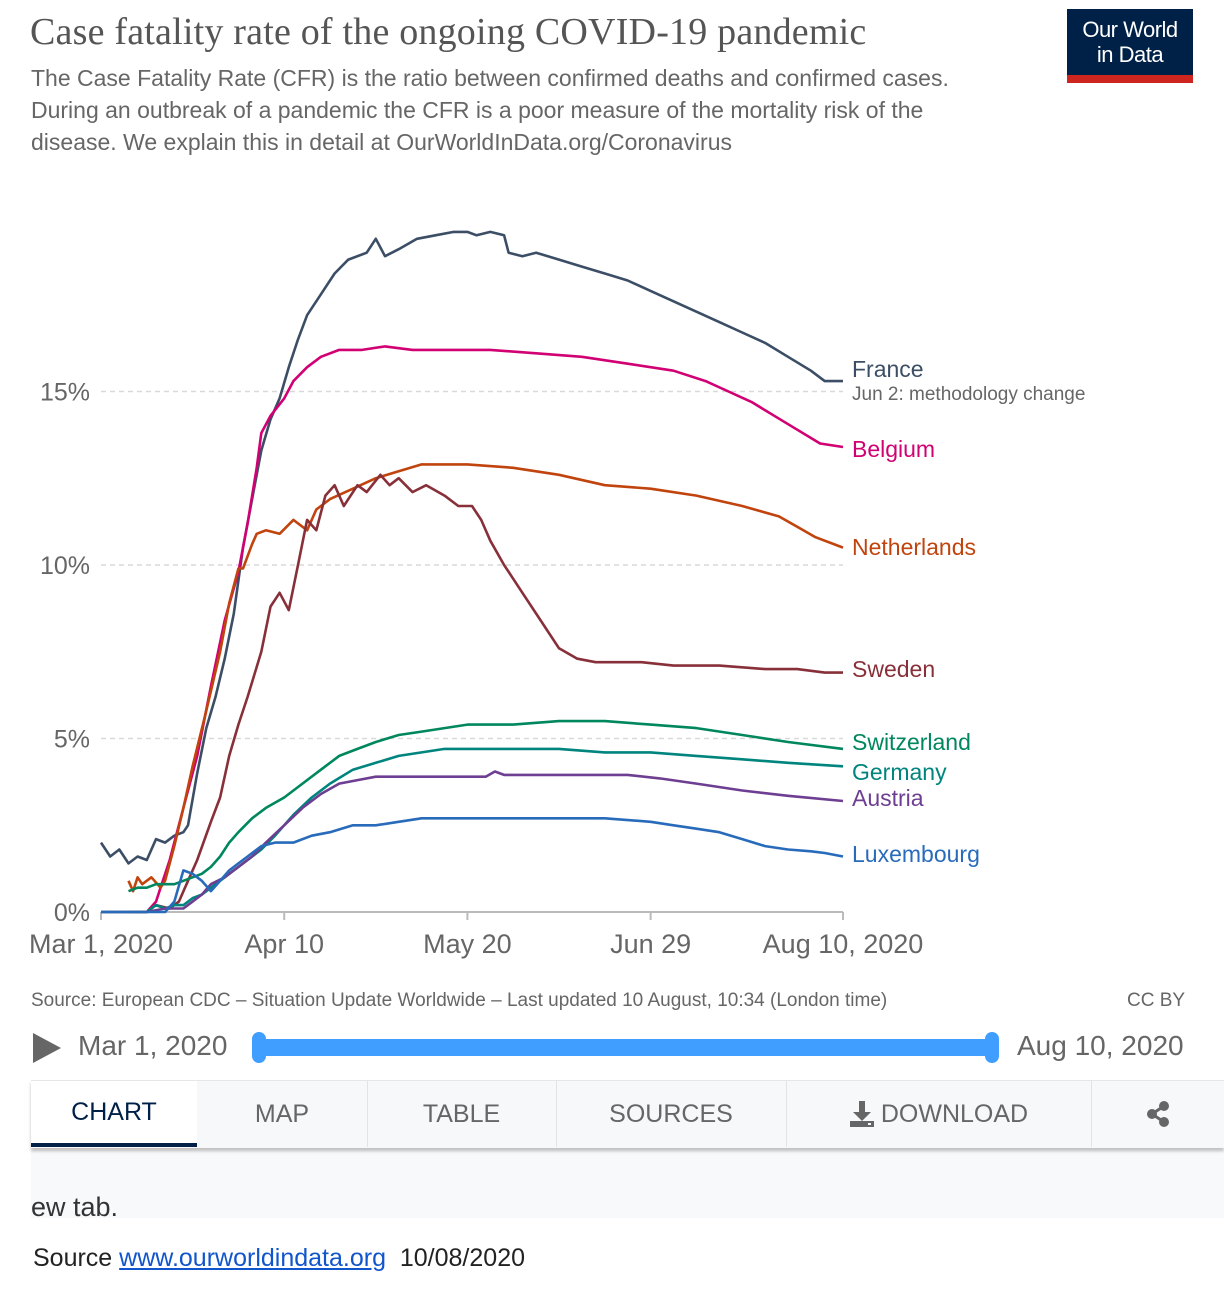  I want to click on source-prefix: Source, so click(76, 1258).